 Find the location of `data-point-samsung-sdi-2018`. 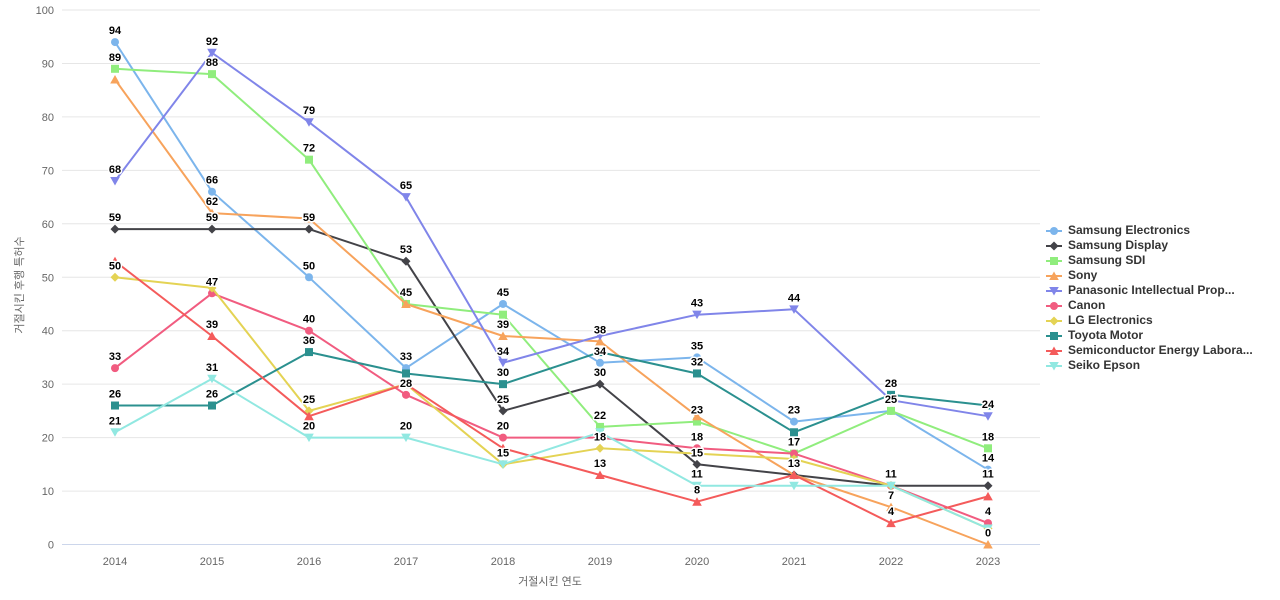

data-point-samsung-sdi-2018 is located at coordinates (503, 314).